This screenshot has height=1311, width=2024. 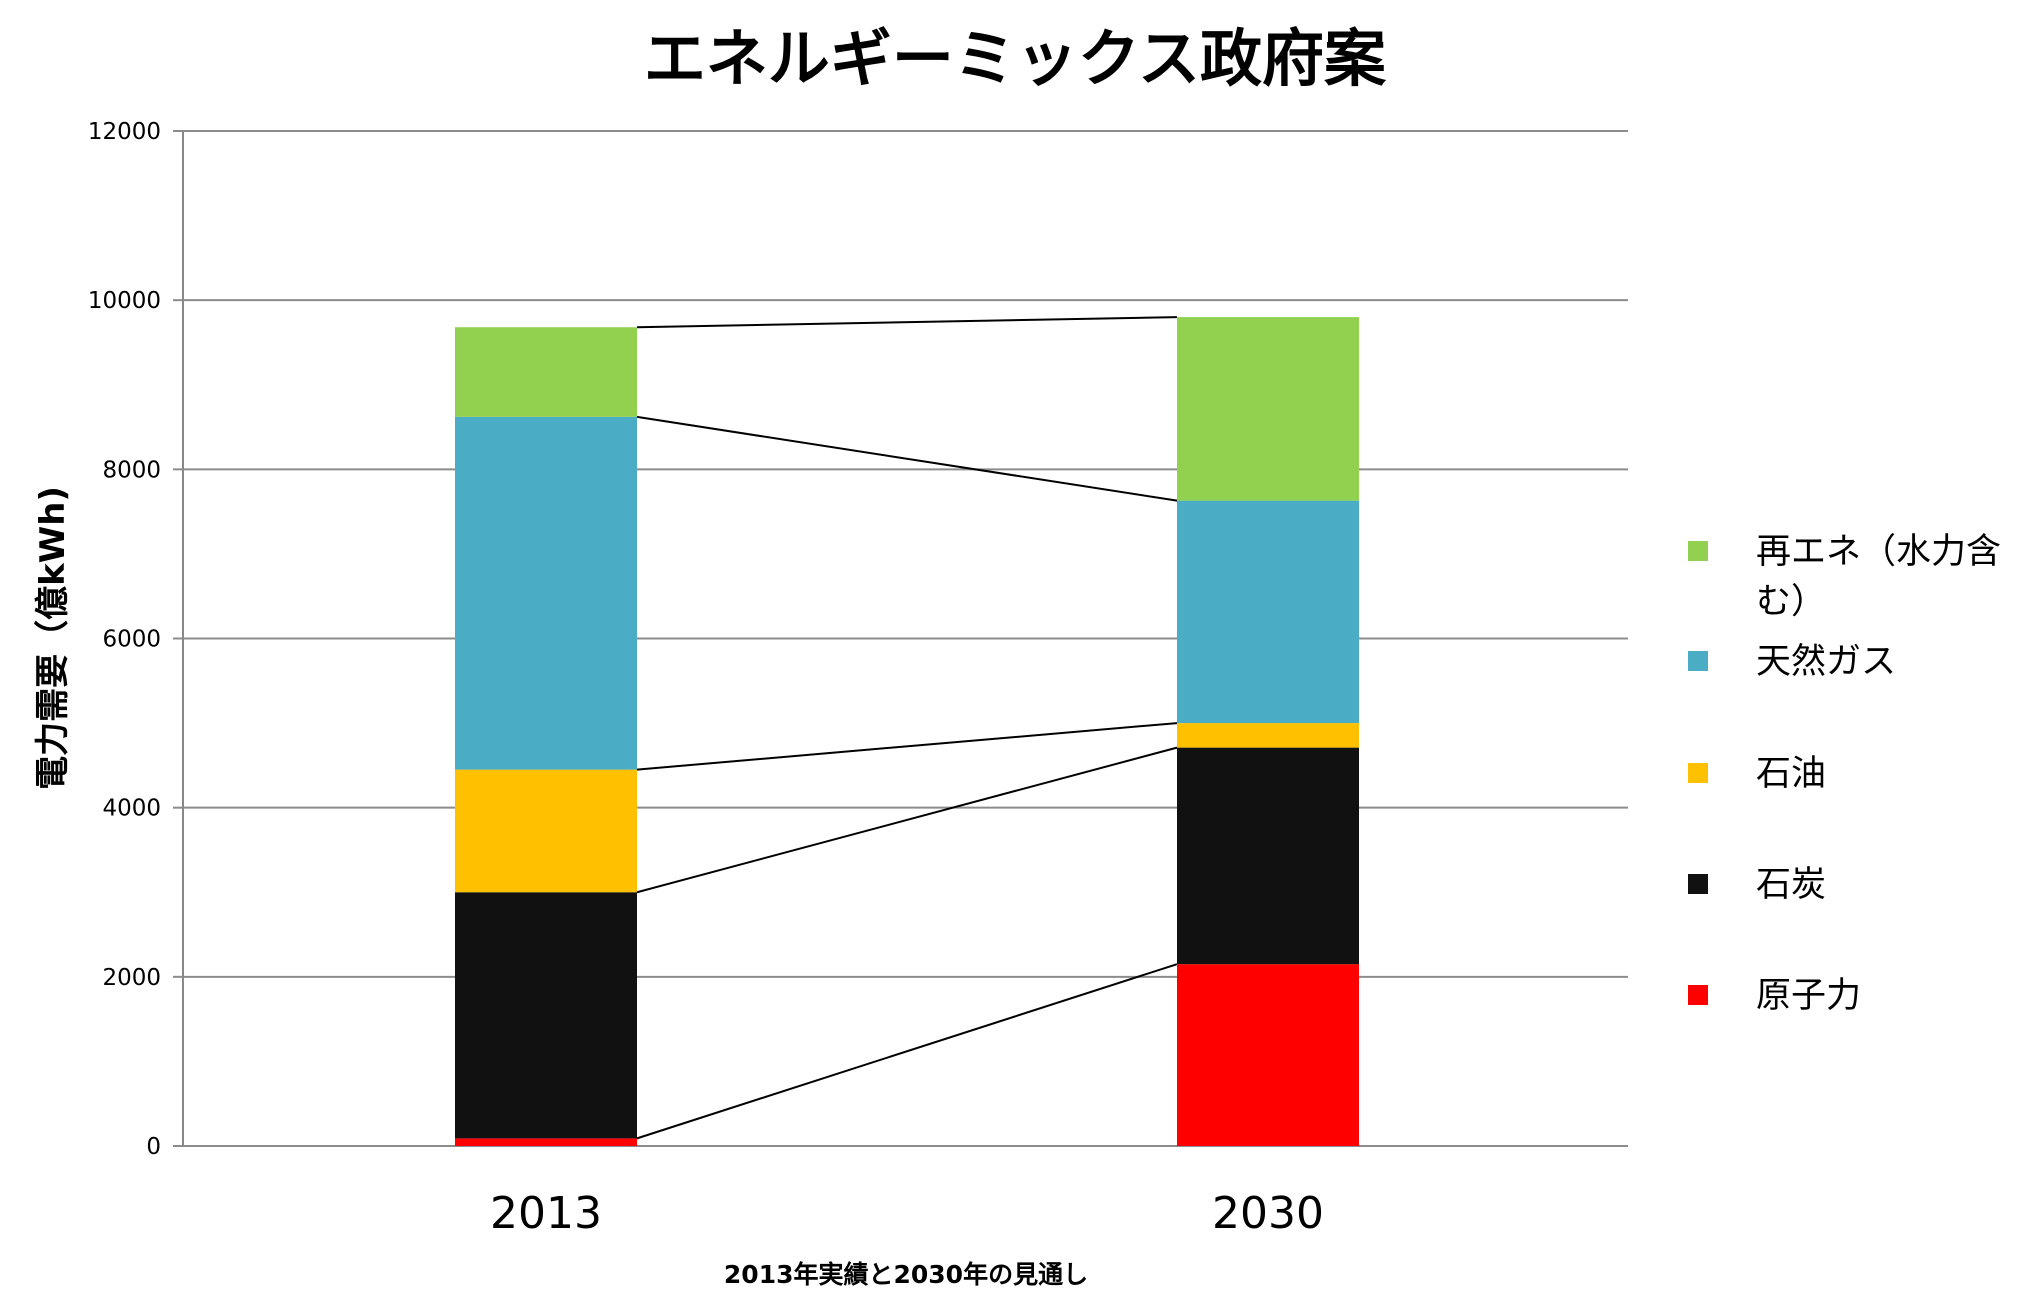 What do you see at coordinates (124, 301) in the screenshot?
I see `y-tick-label: 10000` at bounding box center [124, 301].